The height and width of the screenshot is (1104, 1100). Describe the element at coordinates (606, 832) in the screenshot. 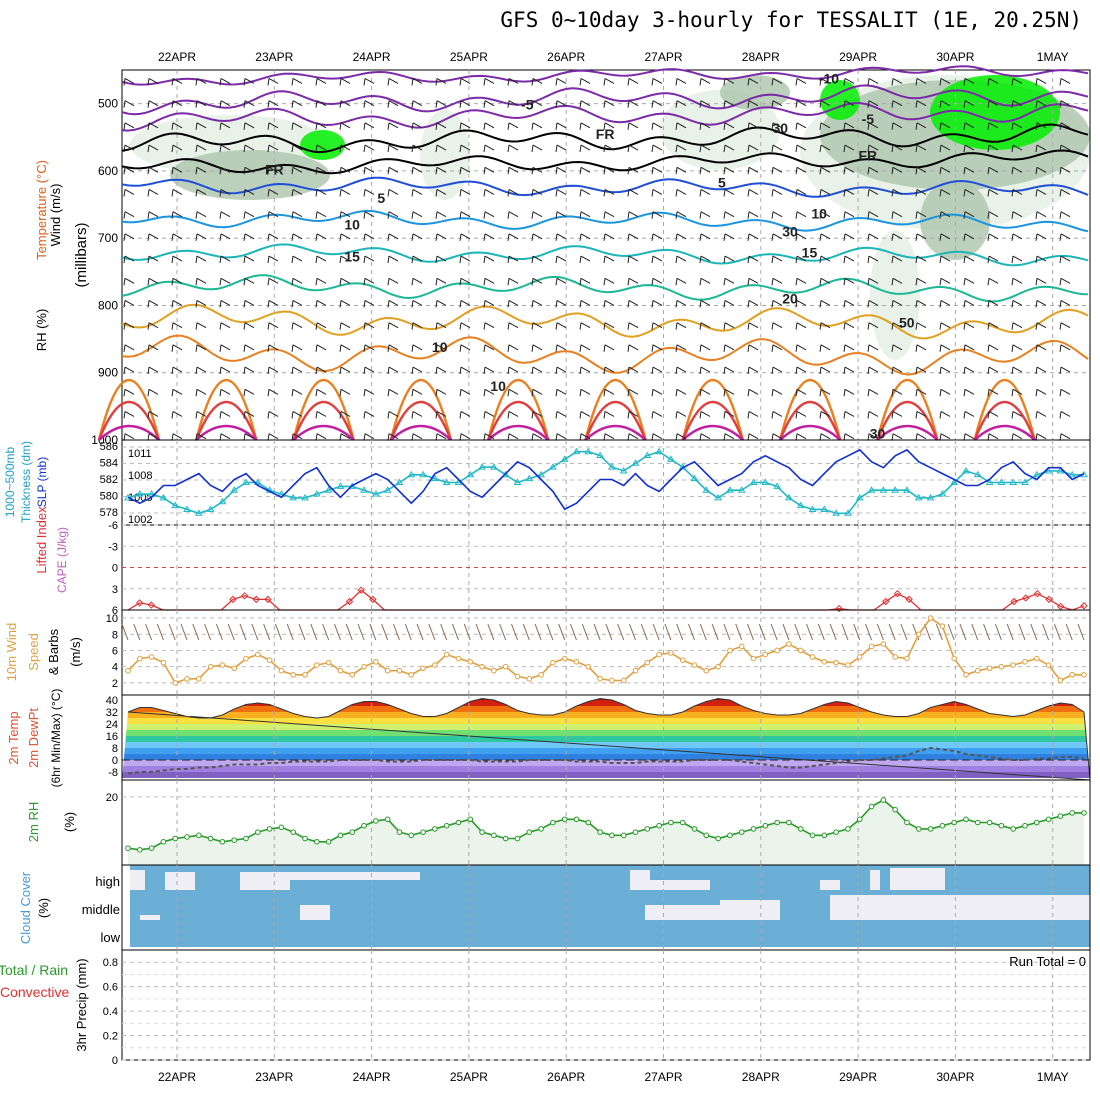

I see `rh-area` at that location.